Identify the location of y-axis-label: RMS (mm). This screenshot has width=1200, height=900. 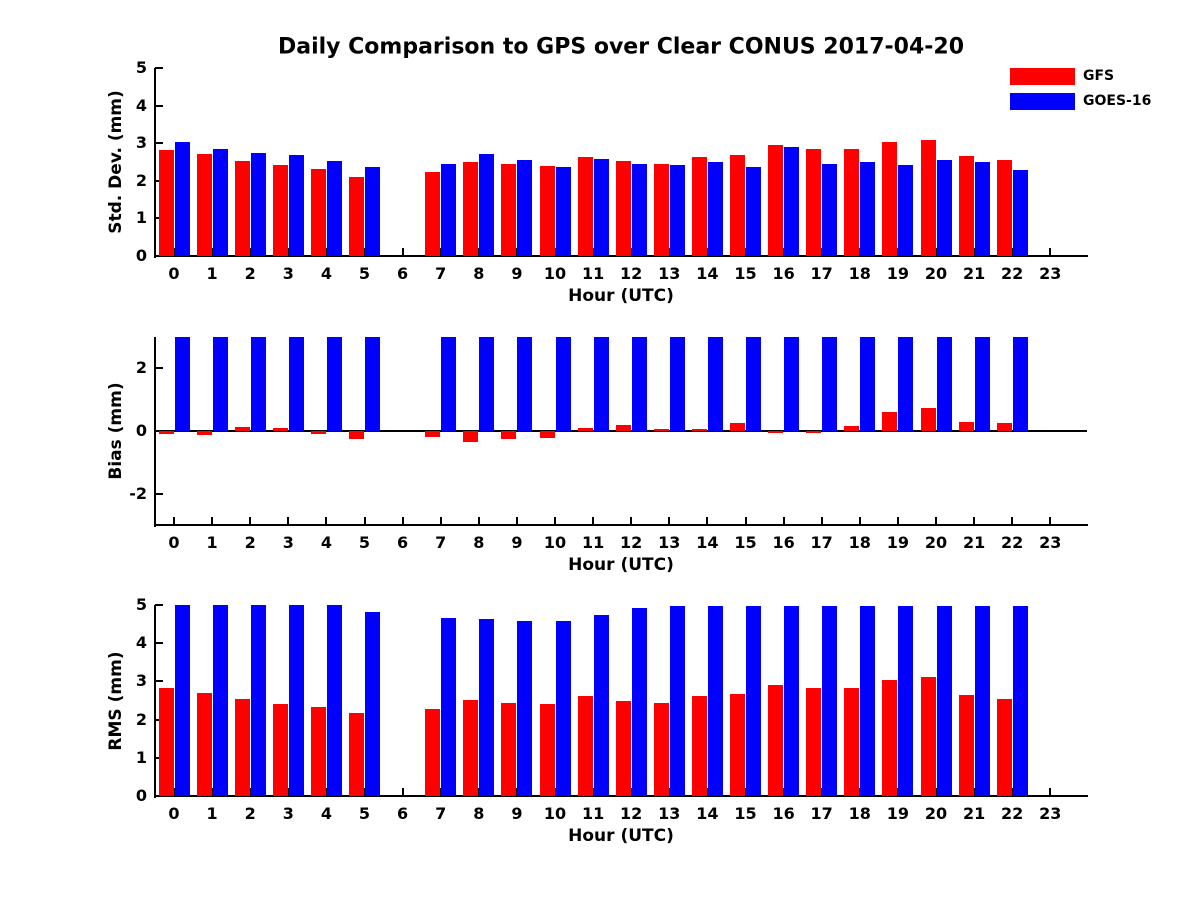
(116, 700).